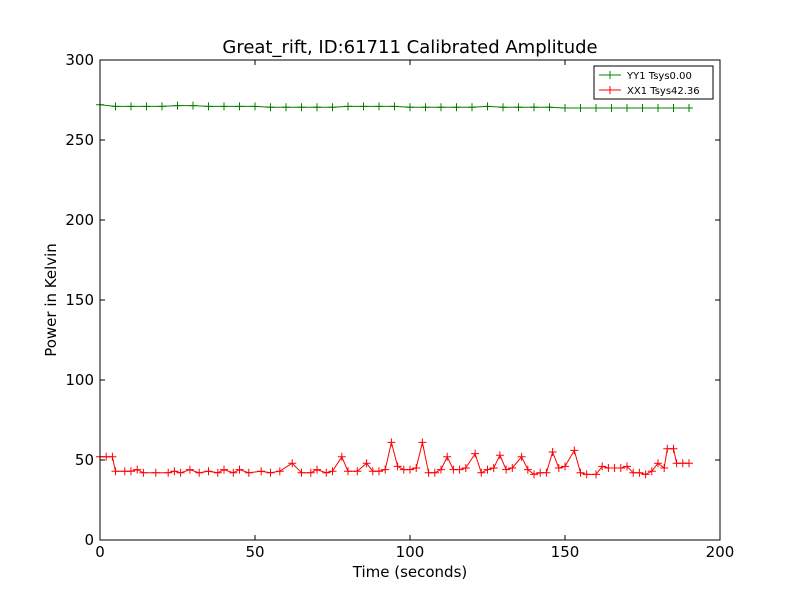  I want to click on legend: YY1 Tsys0.00 XX1 Tsys42.36, so click(653, 82).